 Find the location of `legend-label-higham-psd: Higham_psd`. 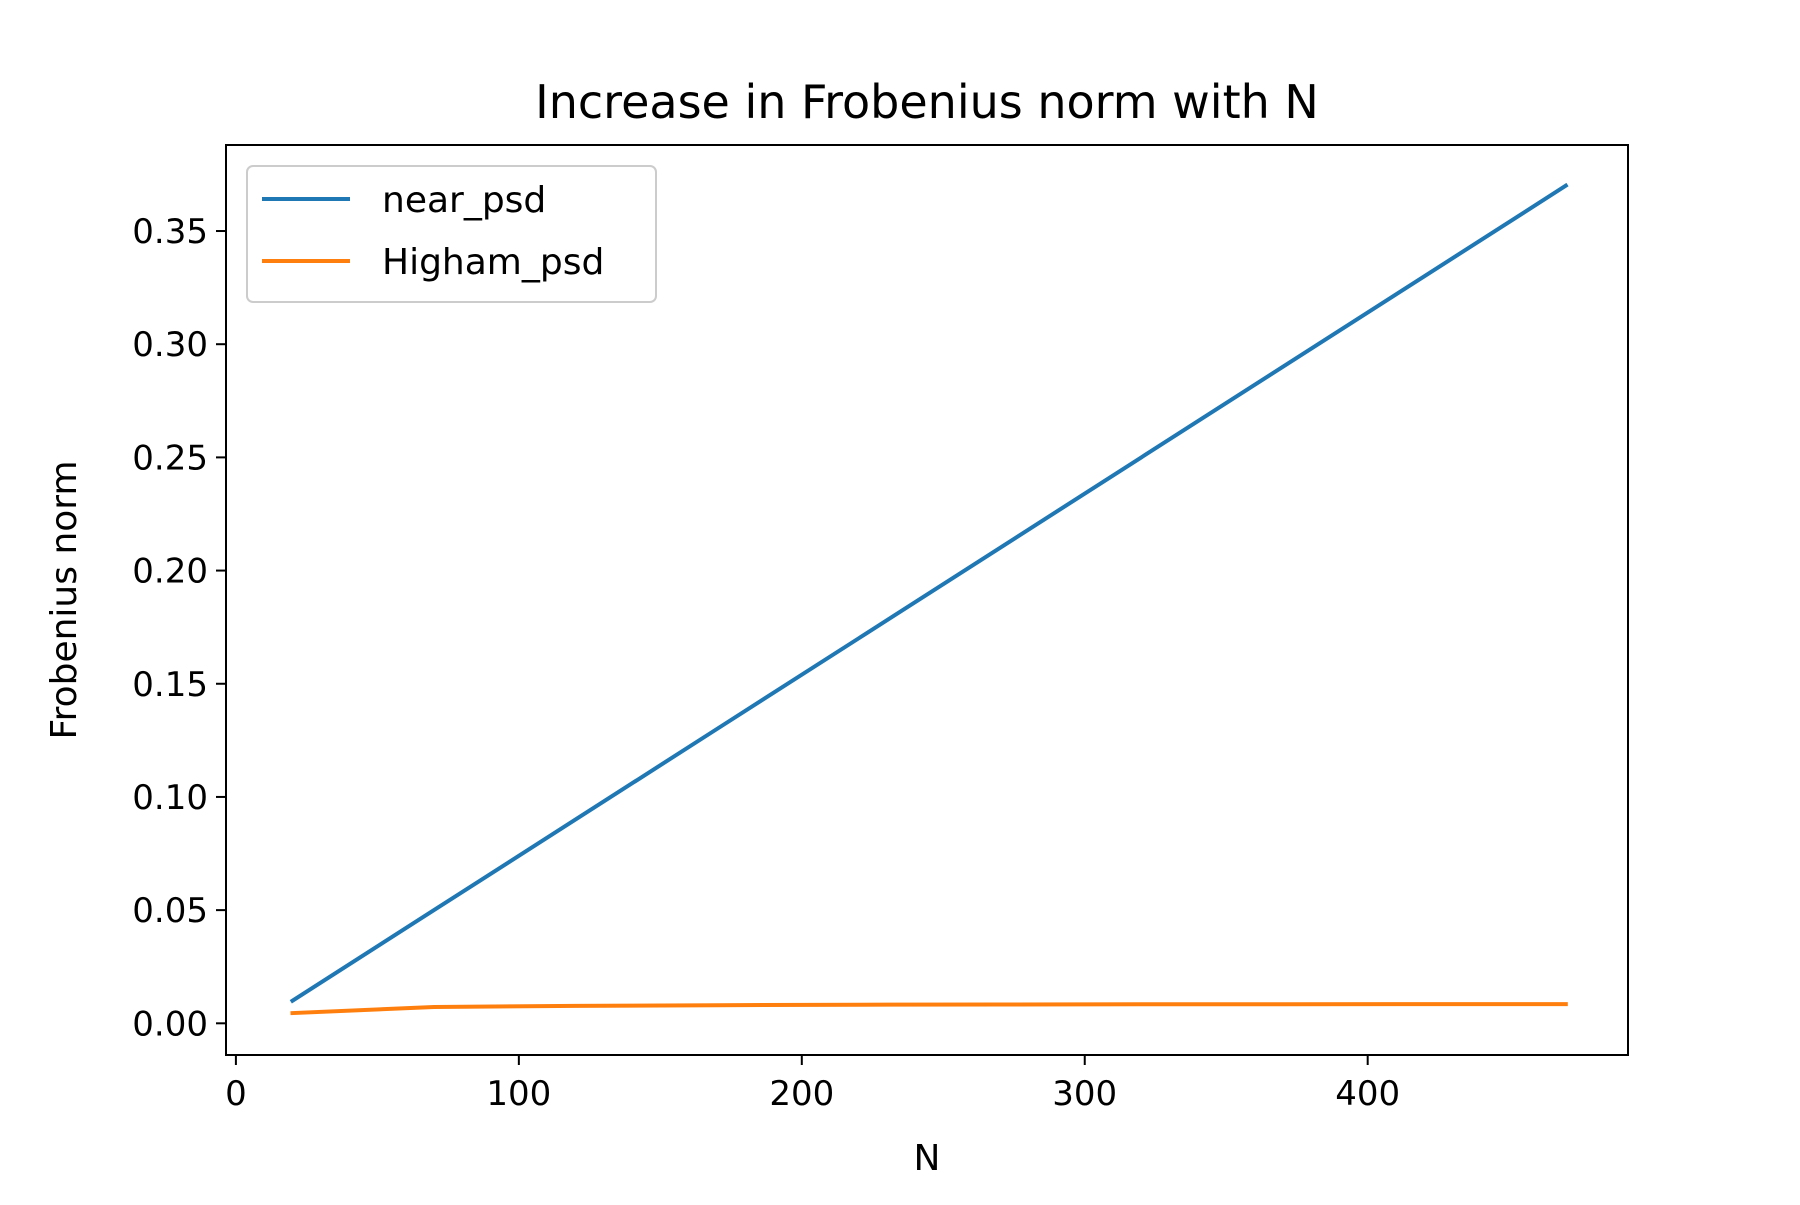

legend-label-higham-psd: Higham_psd is located at coordinates (493, 262).